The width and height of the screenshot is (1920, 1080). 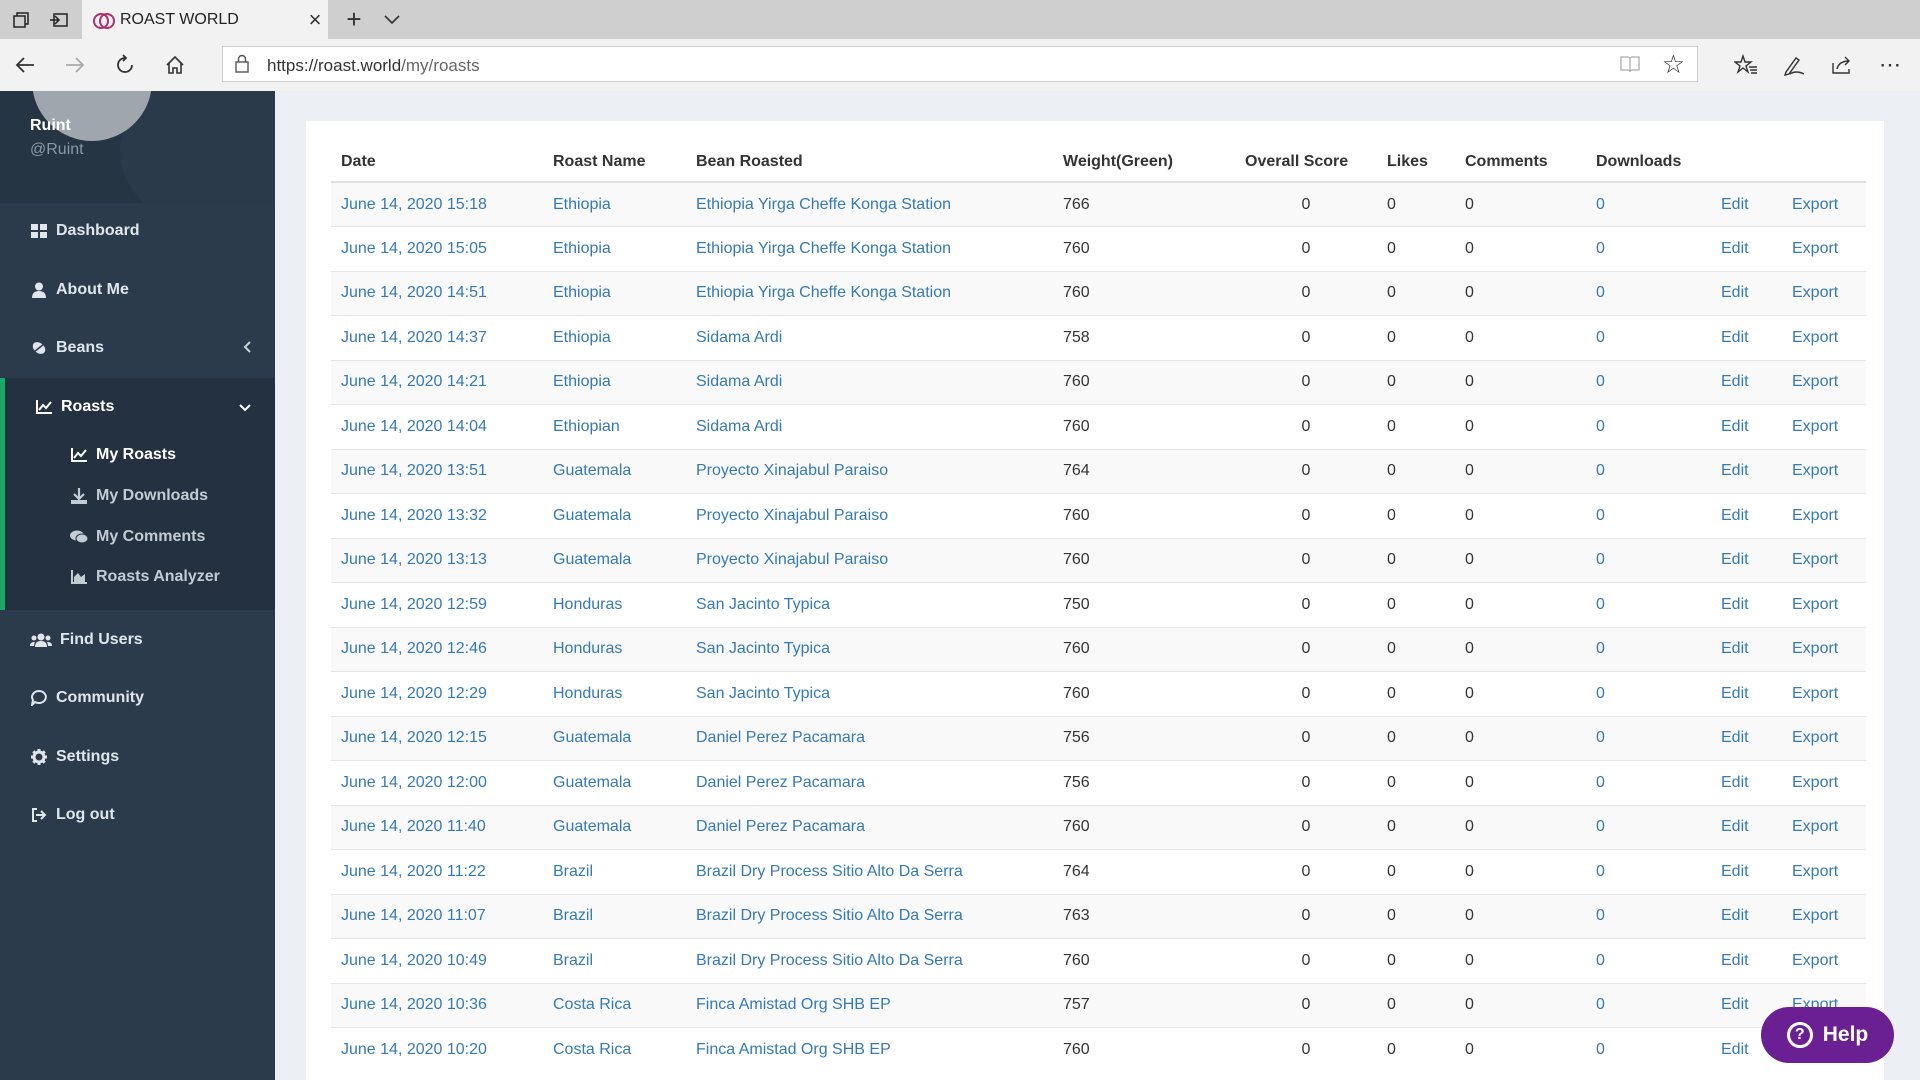 I want to click on cell-date: June 14, 2020 11:22, so click(x=413, y=871).